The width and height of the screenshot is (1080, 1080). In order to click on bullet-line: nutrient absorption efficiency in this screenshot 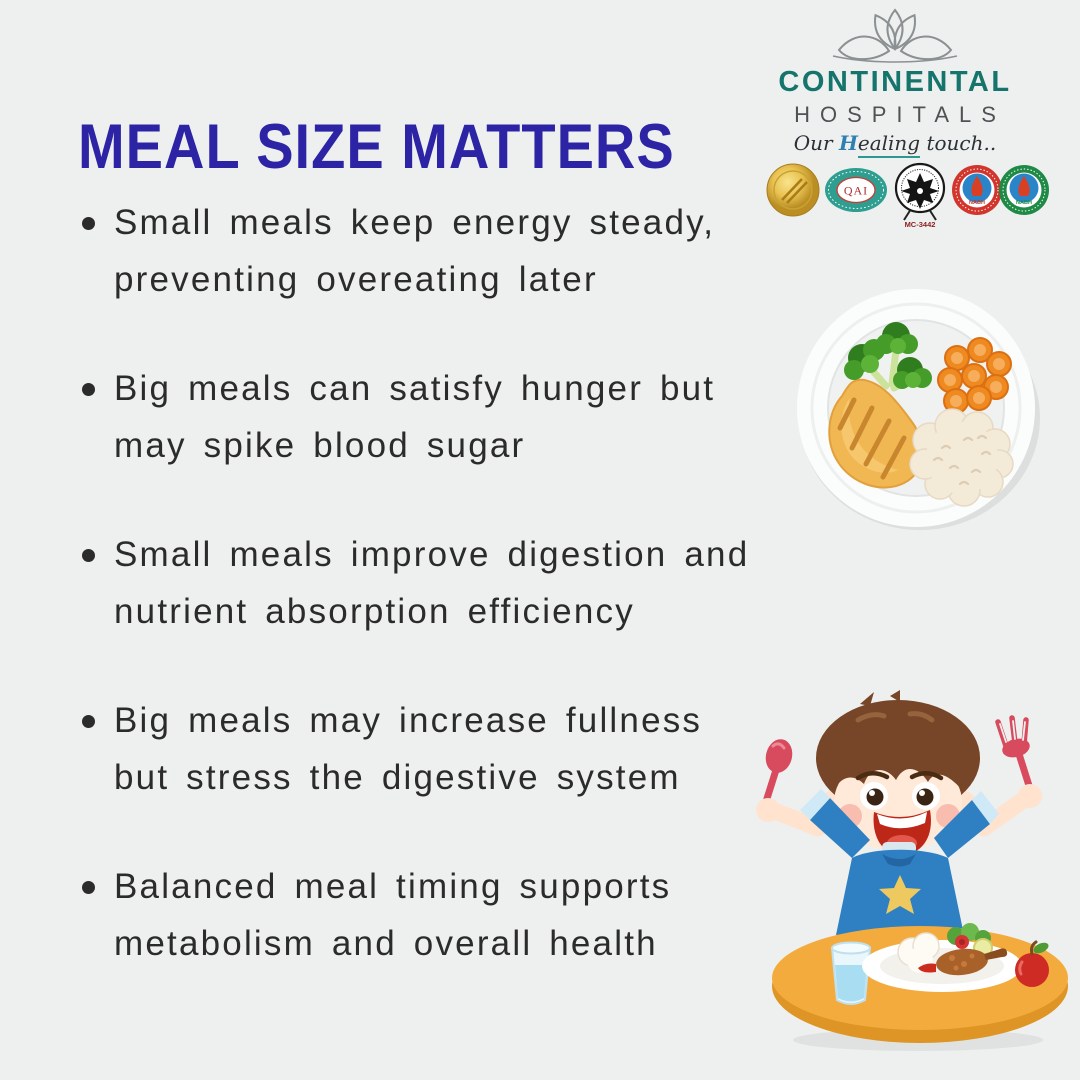, I will do `click(374, 611)`.